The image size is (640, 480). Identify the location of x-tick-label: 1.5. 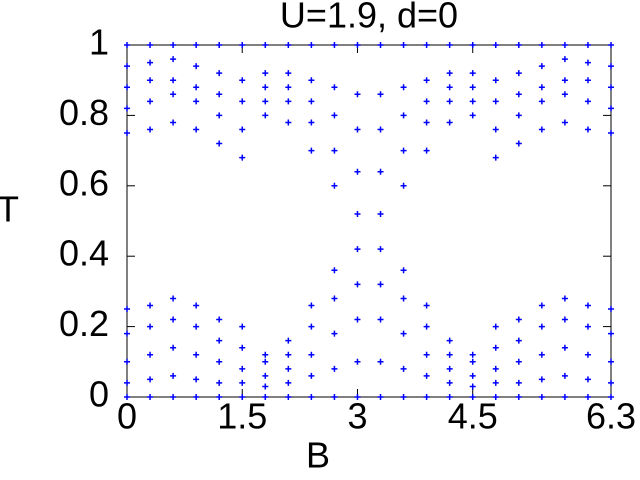
(242, 416).